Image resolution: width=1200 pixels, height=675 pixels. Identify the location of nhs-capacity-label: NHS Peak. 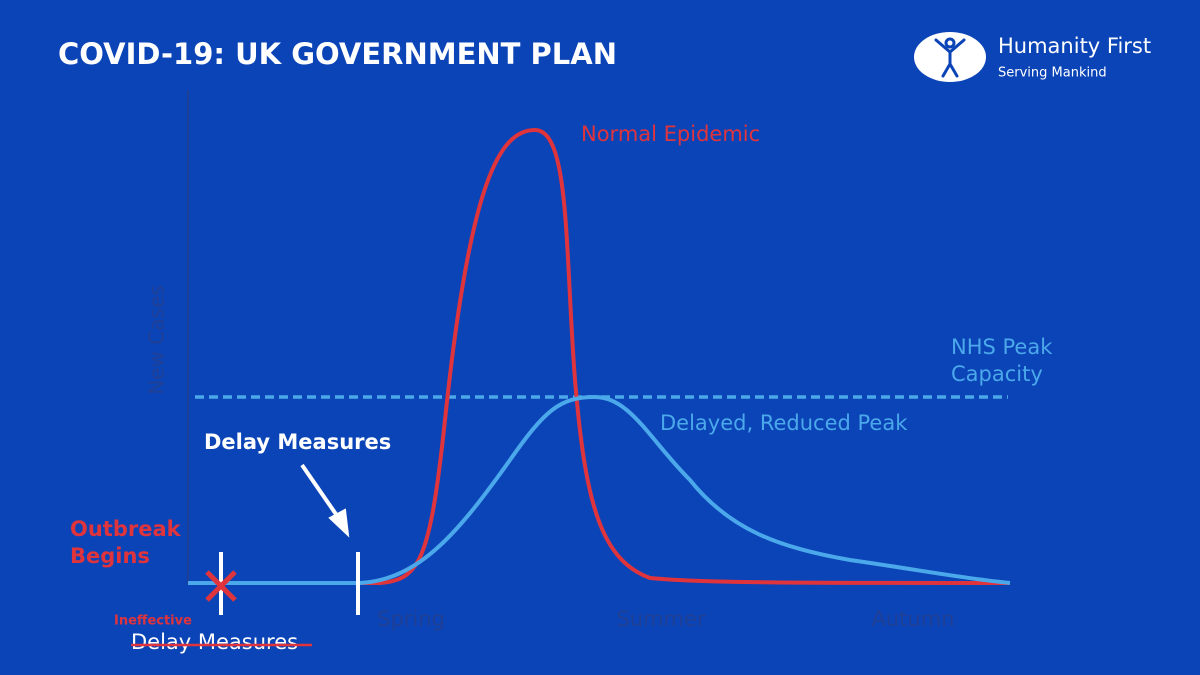
(1002, 347).